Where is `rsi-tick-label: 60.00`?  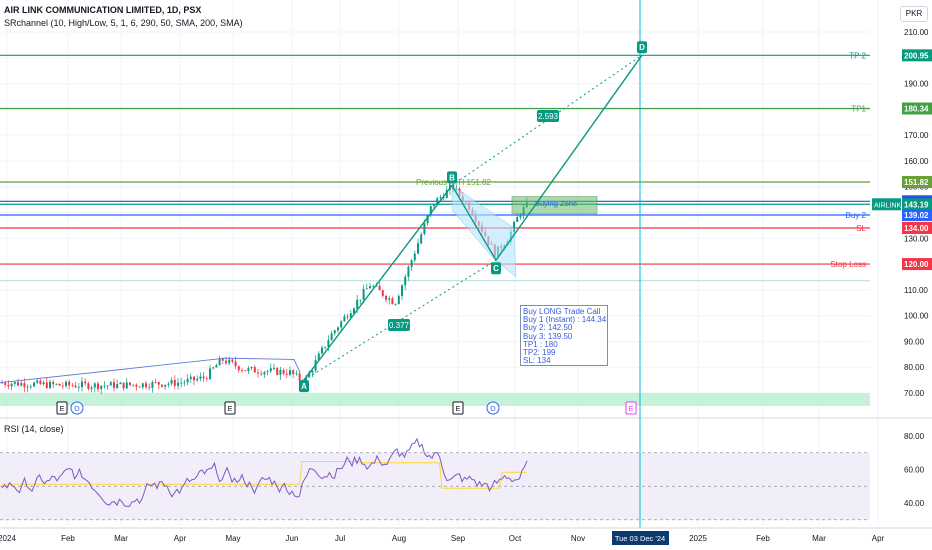 rsi-tick-label: 60.00 is located at coordinates (914, 470).